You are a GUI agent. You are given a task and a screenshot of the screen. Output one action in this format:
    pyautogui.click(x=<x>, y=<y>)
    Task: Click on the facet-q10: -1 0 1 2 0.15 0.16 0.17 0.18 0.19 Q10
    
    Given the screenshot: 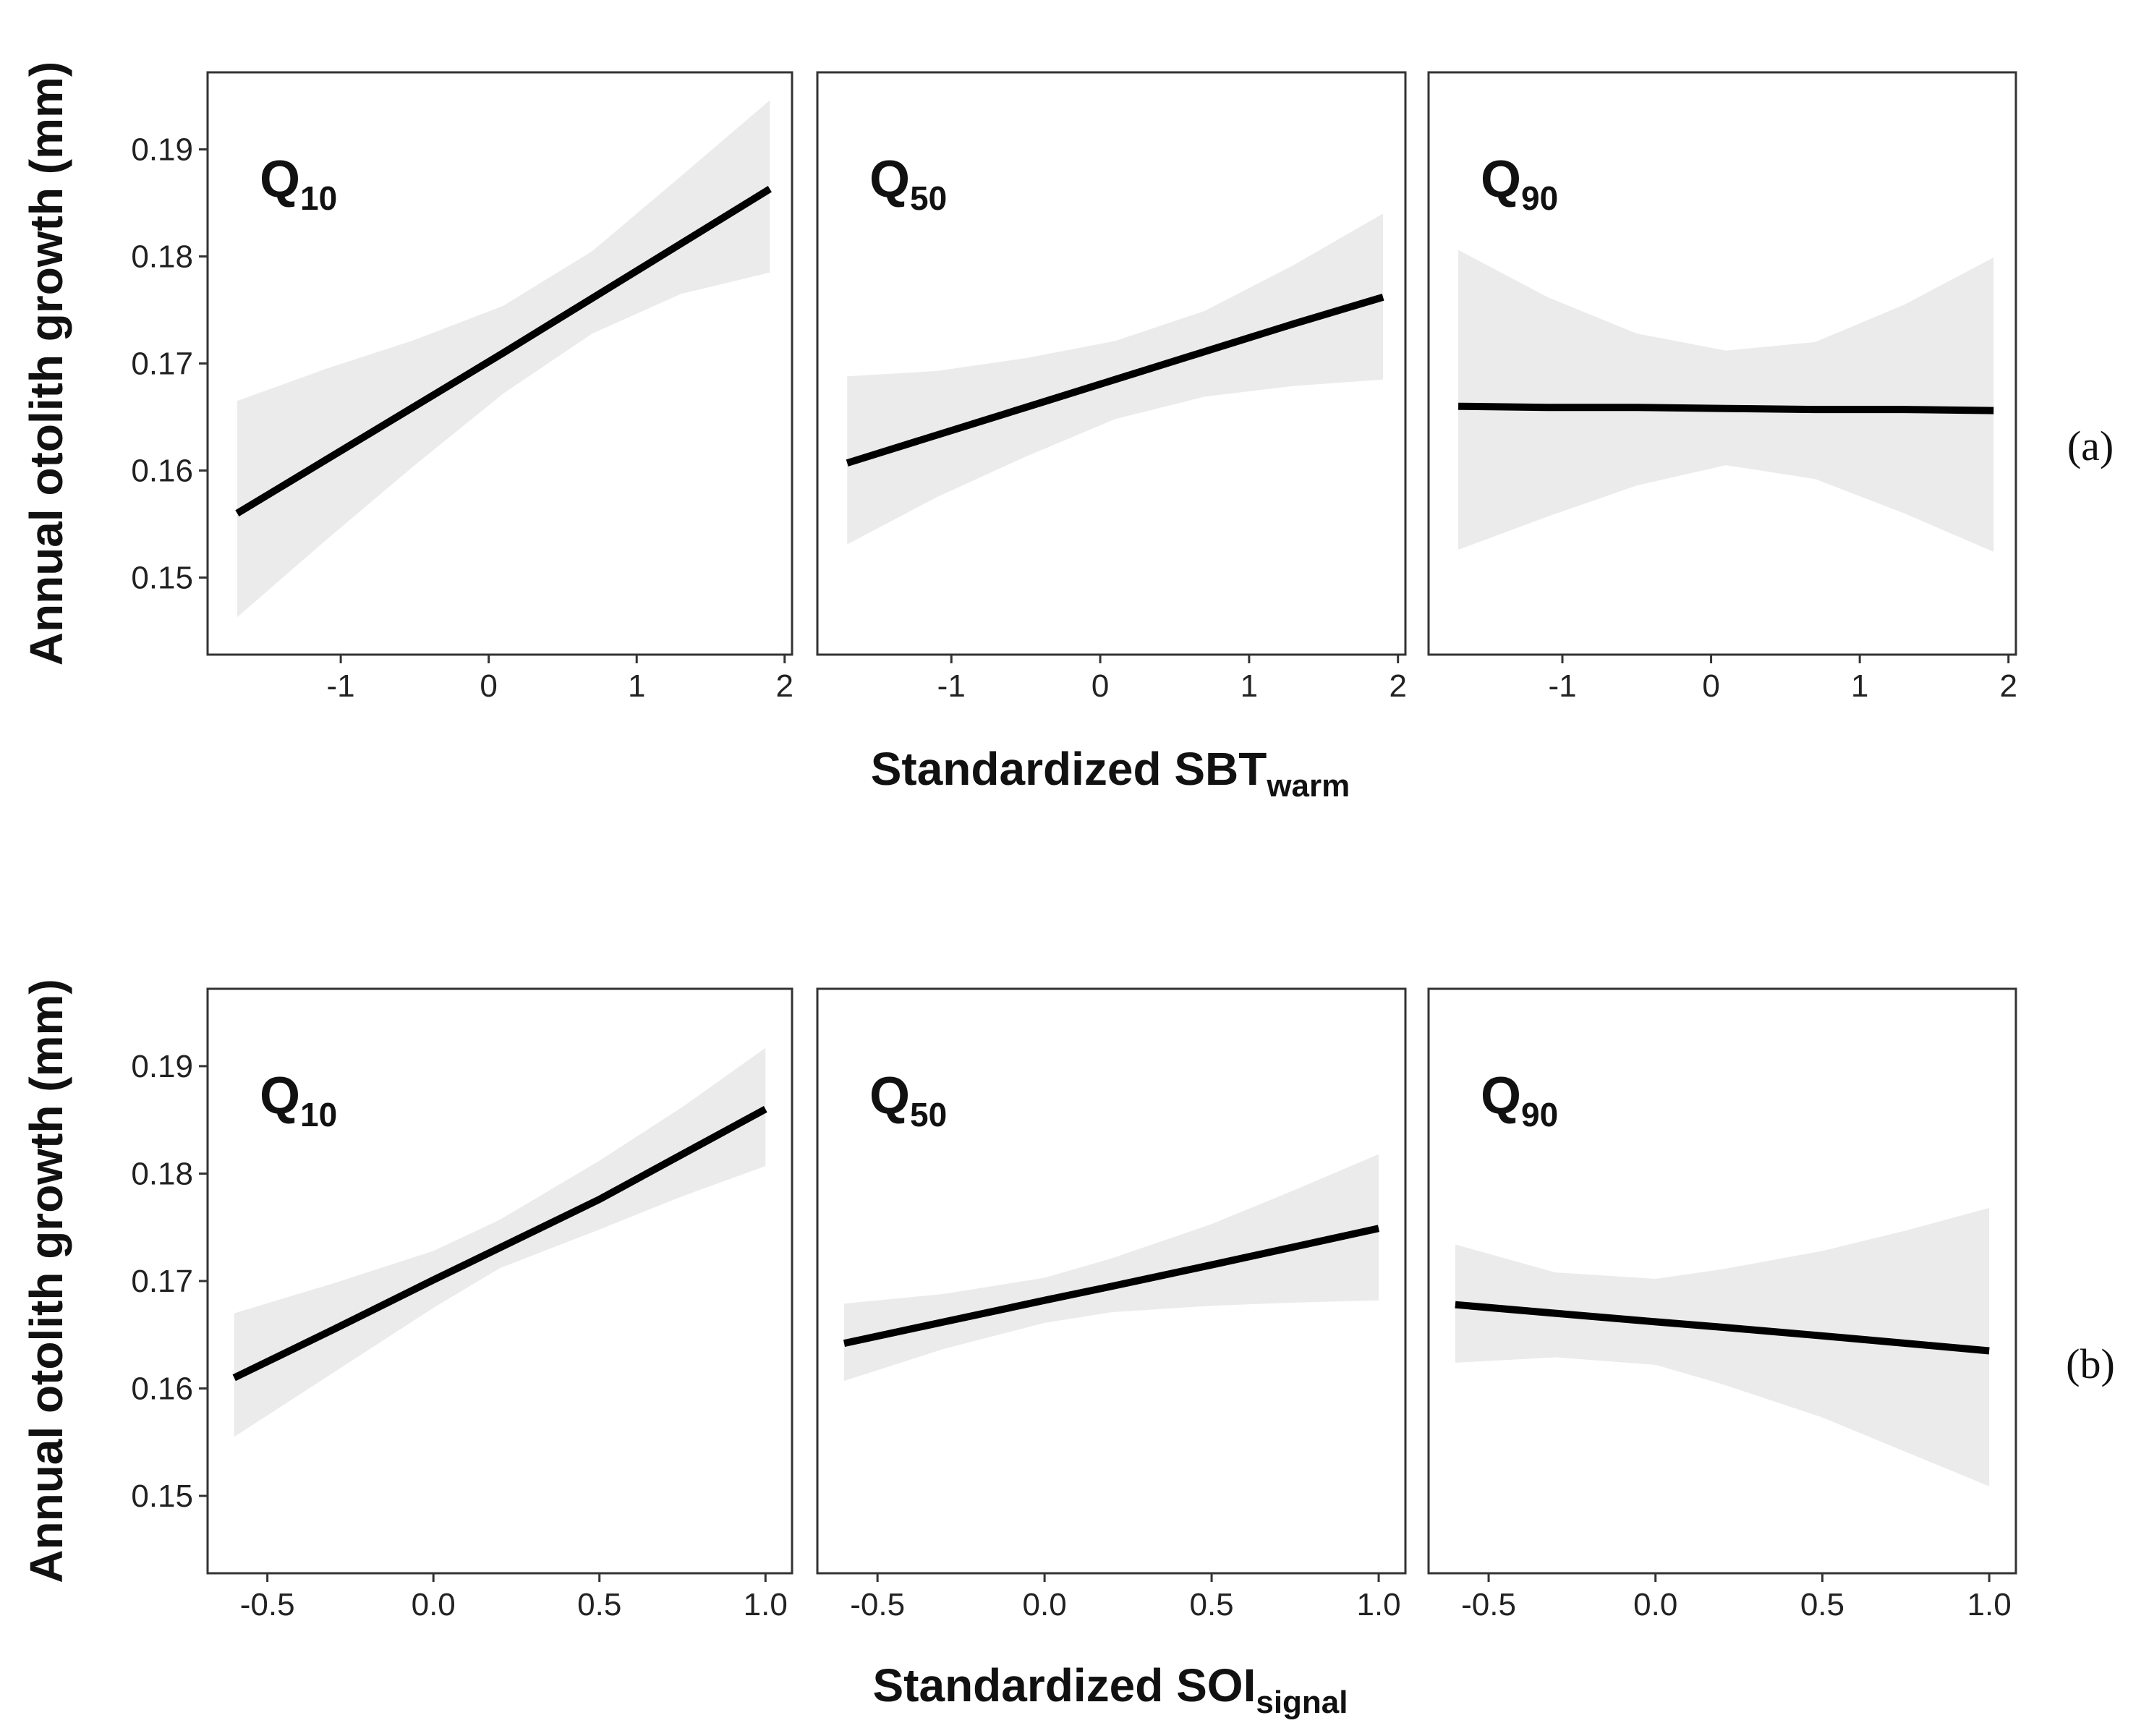 What is the action you would take?
    pyautogui.click(x=462, y=387)
    